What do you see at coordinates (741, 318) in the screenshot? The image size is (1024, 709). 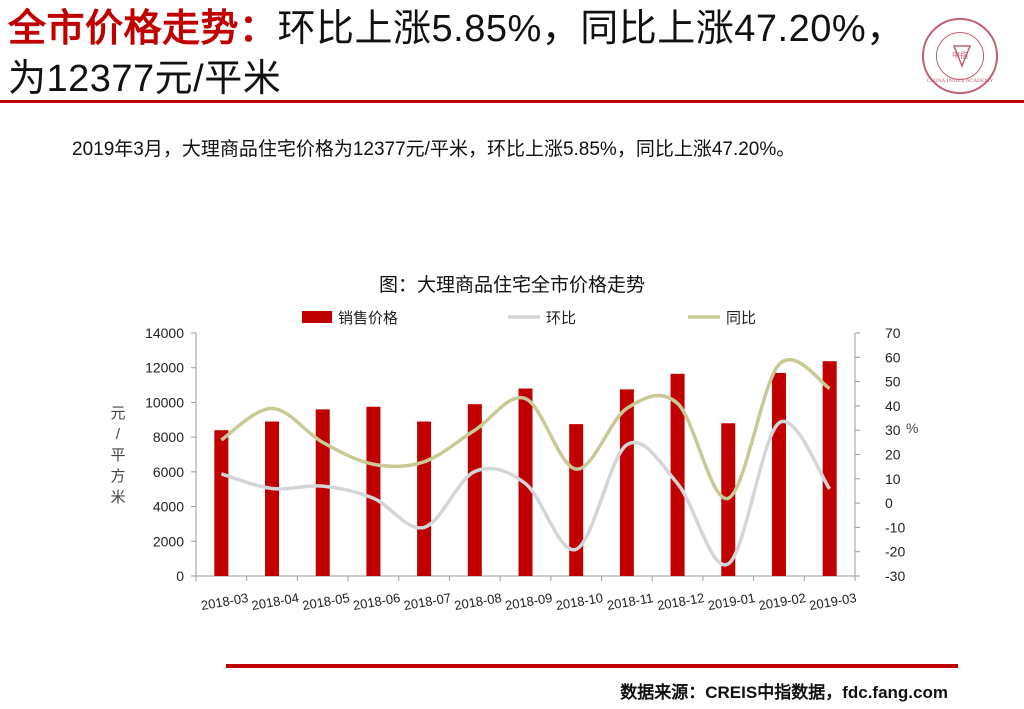 I see `legend-label-yoy: 同比` at bounding box center [741, 318].